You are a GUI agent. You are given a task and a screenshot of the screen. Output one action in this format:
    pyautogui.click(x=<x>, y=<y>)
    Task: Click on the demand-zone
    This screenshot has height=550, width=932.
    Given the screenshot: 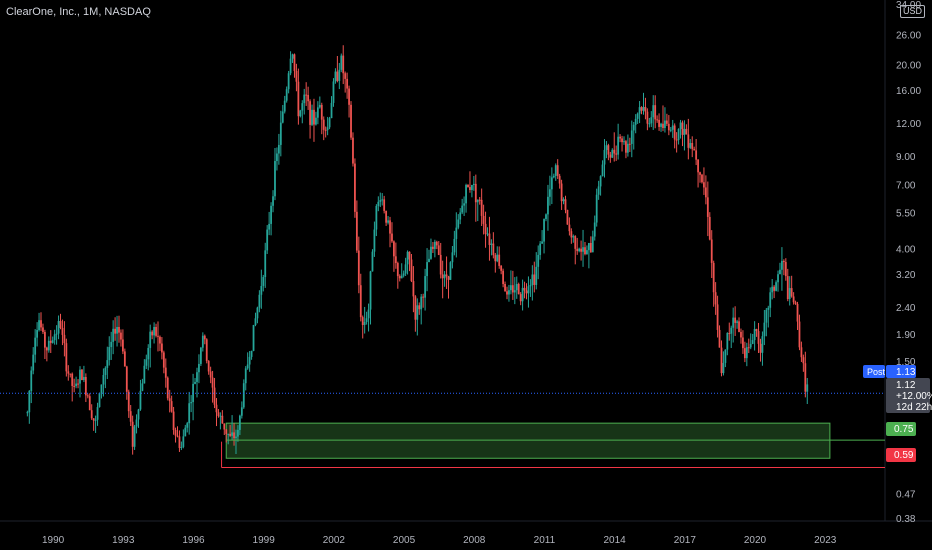 What is the action you would take?
    pyautogui.click(x=528, y=440)
    